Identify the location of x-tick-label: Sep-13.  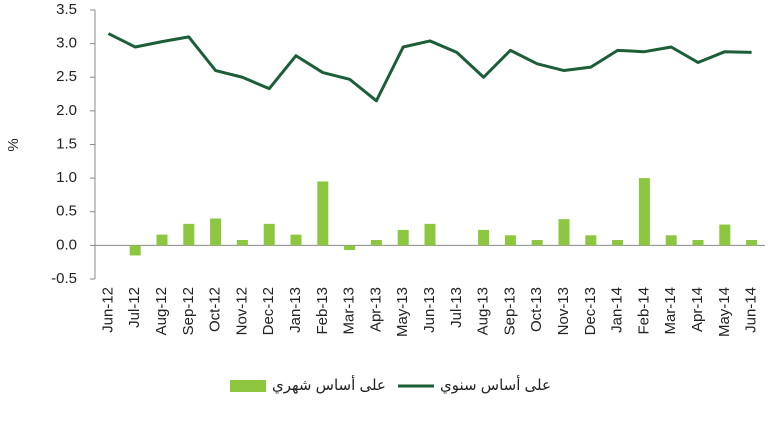
(509, 311).